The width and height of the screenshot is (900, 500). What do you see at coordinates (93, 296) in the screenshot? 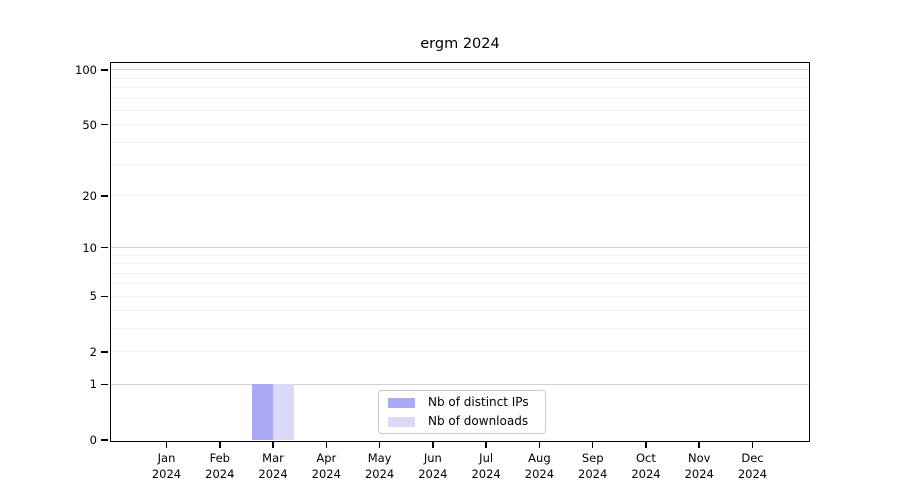
I see `y-tick-label: 5` at bounding box center [93, 296].